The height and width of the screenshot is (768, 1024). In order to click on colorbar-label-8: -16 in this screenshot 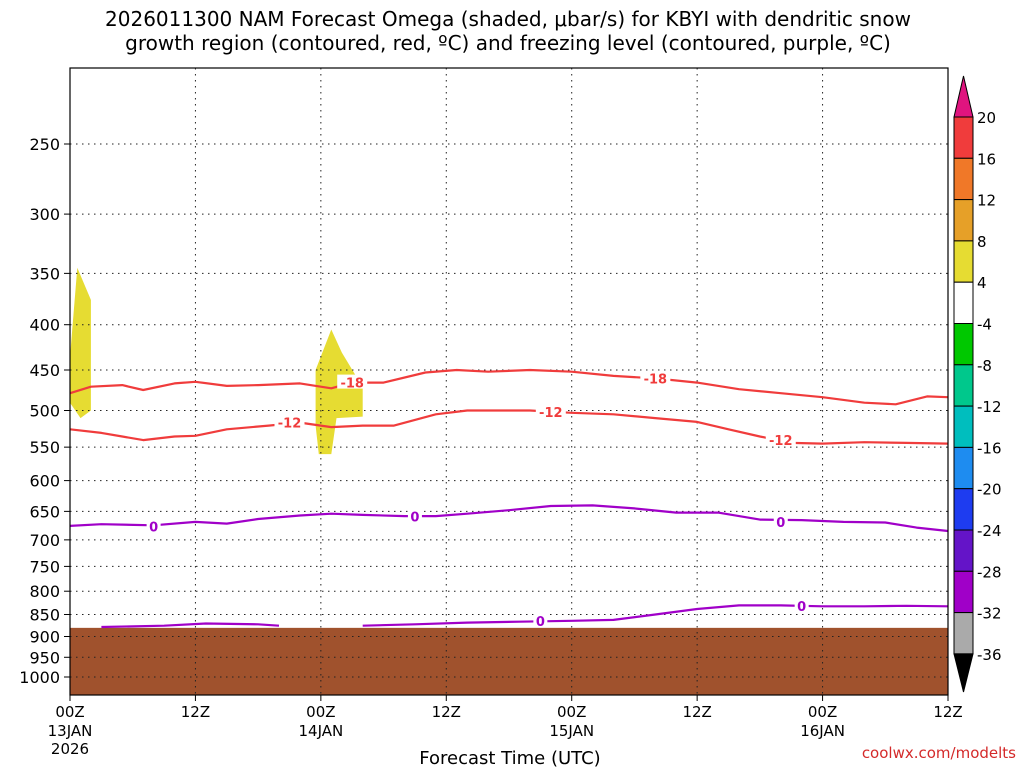, I will do `click(989, 448)`.